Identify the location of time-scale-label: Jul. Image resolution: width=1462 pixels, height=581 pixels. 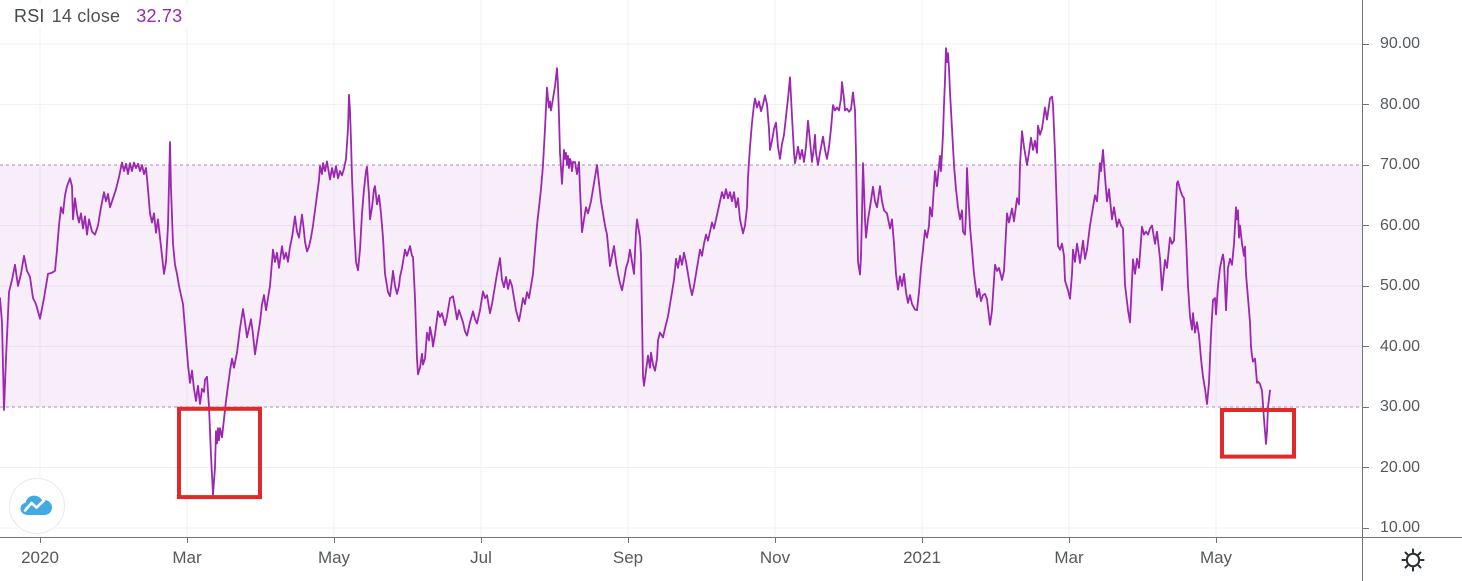
(481, 557).